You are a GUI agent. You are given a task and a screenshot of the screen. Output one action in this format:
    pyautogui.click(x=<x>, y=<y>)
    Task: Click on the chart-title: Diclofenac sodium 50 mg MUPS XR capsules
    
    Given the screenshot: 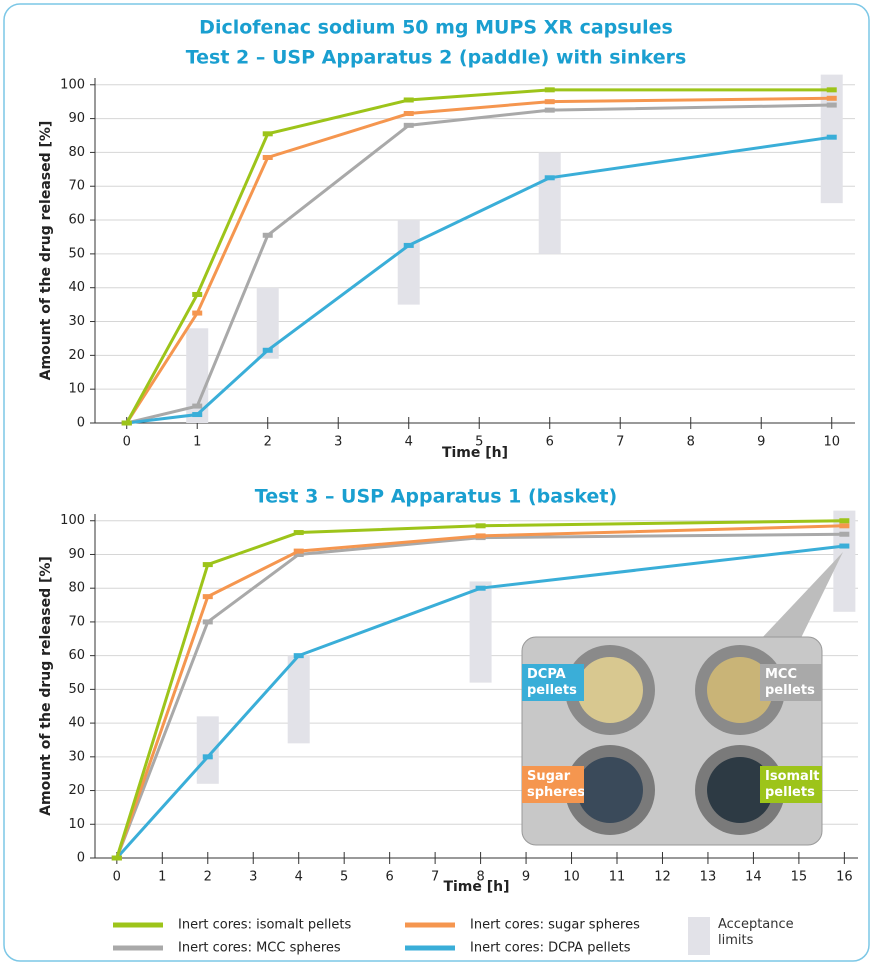 What is the action you would take?
    pyautogui.click(x=436, y=28)
    